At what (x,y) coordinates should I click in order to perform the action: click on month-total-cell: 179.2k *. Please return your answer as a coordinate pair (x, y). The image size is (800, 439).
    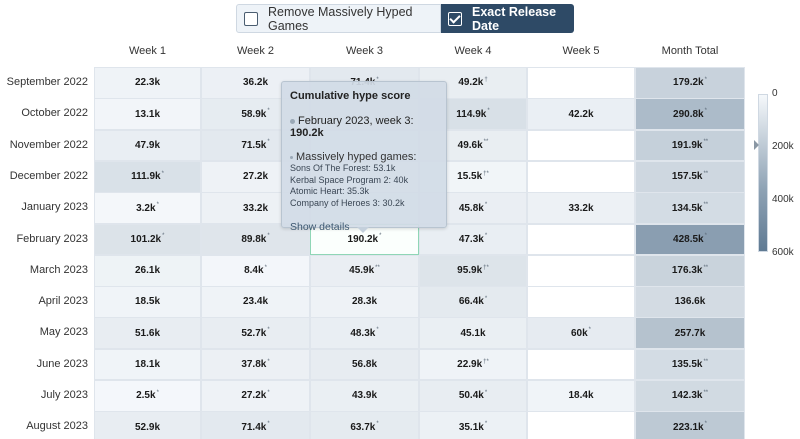
    Looking at the image, I should click on (690, 83).